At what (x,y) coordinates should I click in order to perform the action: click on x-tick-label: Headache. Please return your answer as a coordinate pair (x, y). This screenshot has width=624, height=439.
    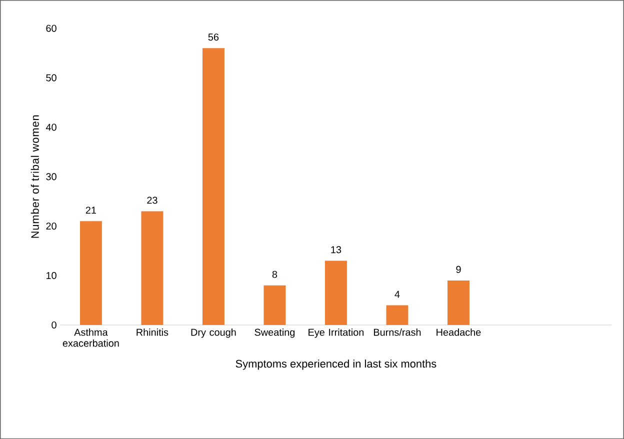
    Looking at the image, I should click on (458, 332).